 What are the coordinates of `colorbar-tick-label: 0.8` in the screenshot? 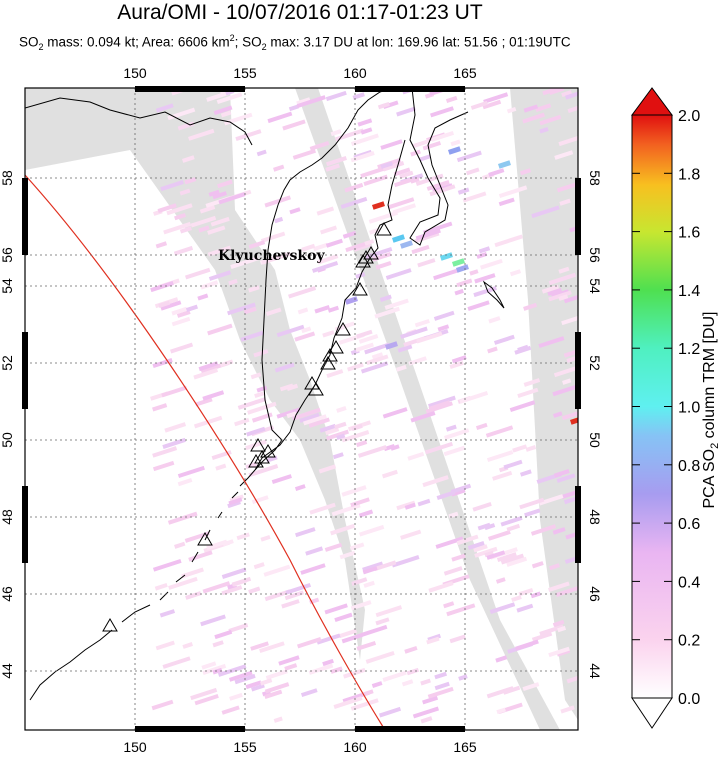 It's located at (689, 466).